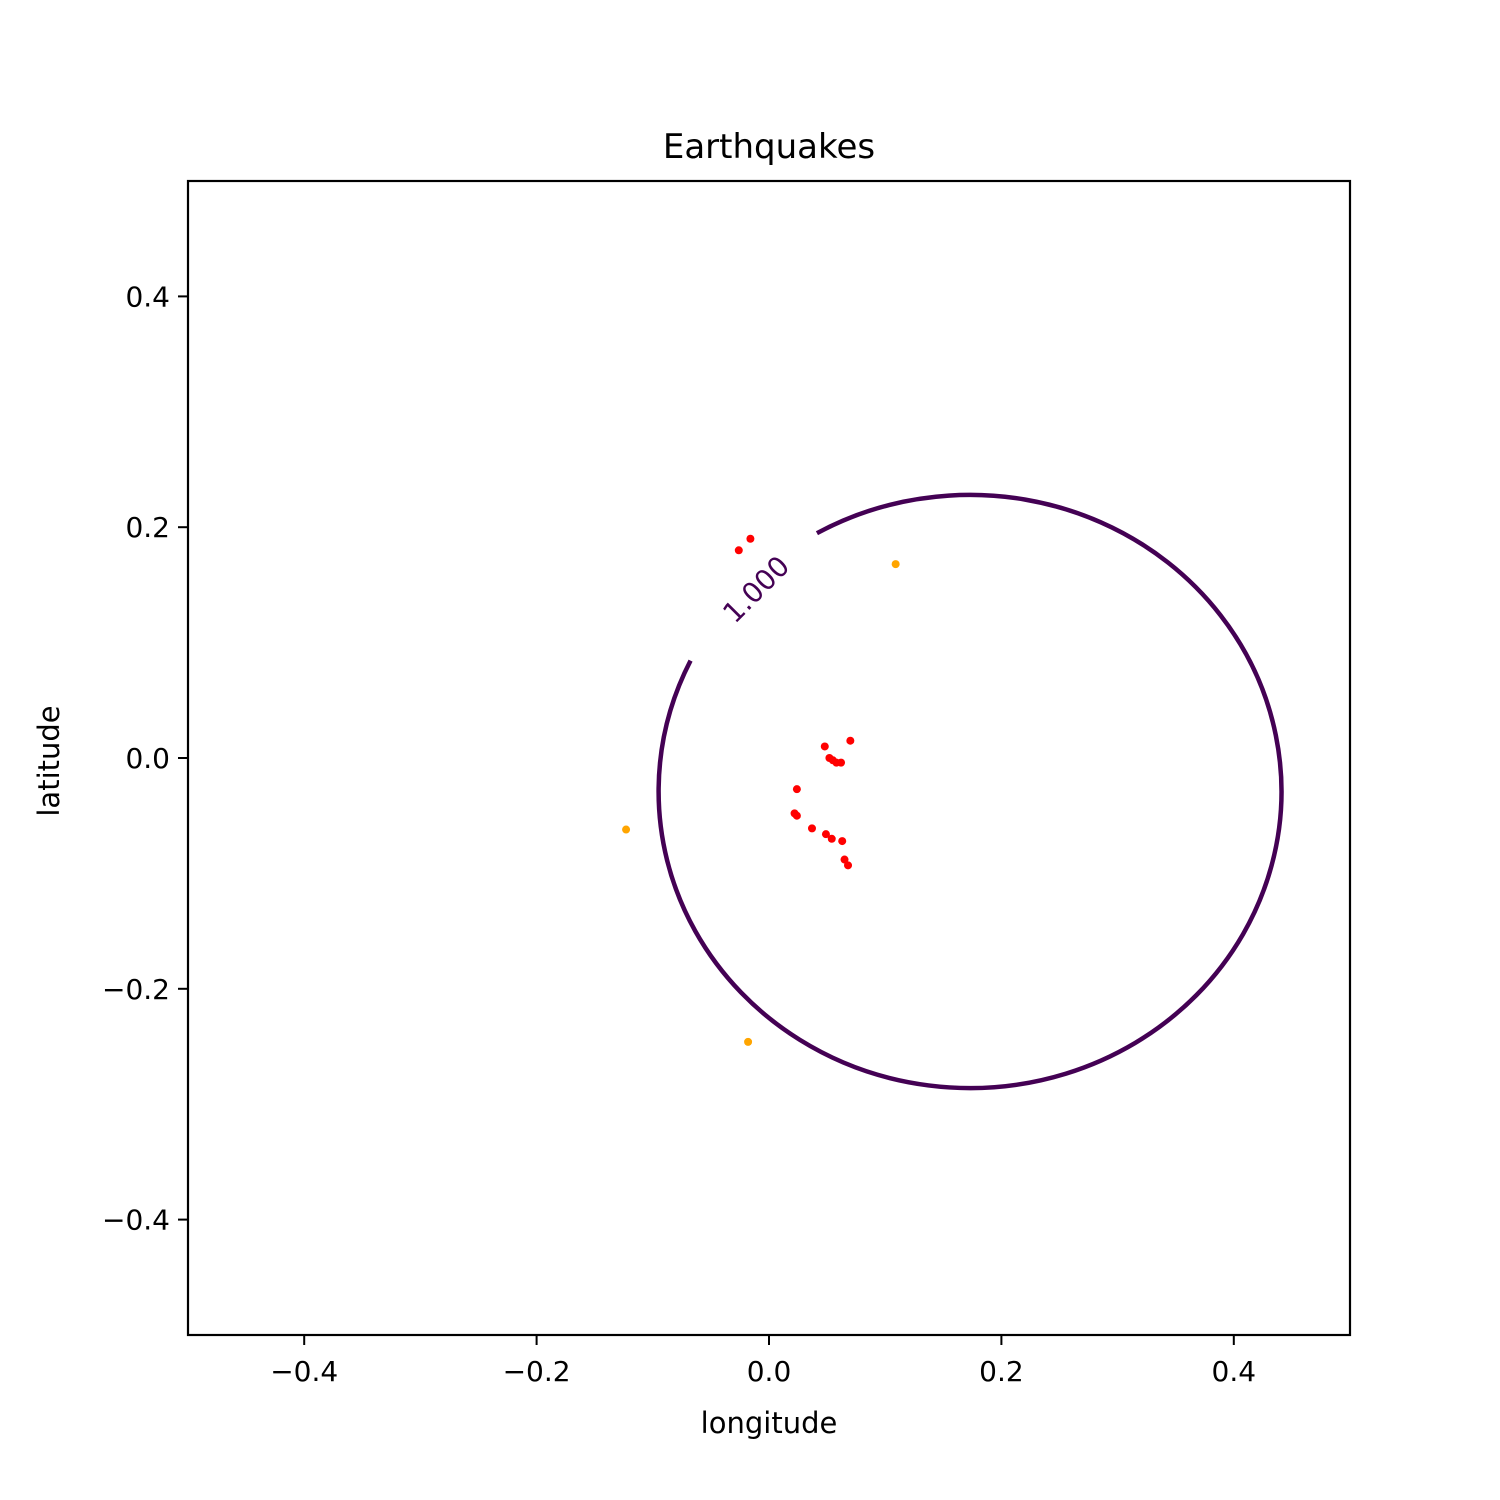  I want to click on x-tick-label: −0.4, so click(304, 1371).